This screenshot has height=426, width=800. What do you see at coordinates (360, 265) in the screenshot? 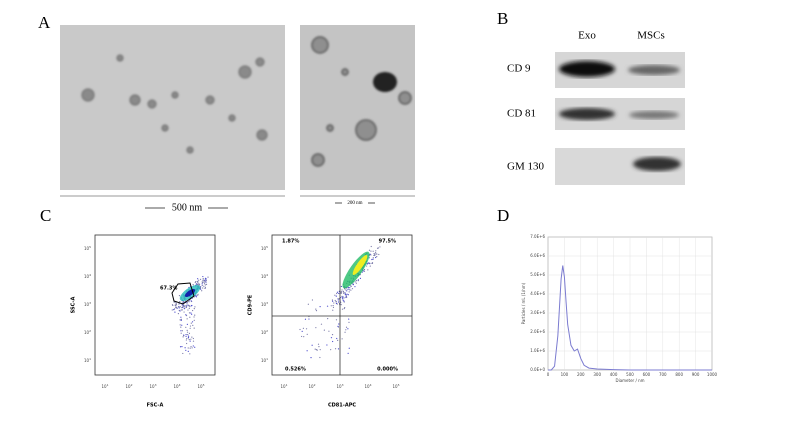
I see `density-core` at bounding box center [360, 265].